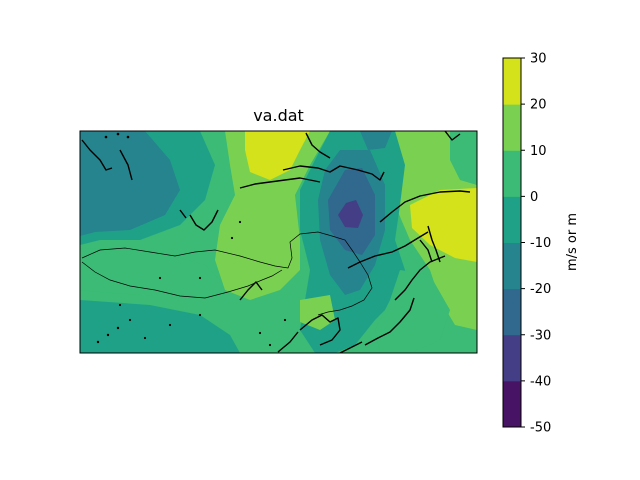  What do you see at coordinates (376, 140) in the screenshot?
I see `contour-level-neg20-neg10-north` at bounding box center [376, 140].